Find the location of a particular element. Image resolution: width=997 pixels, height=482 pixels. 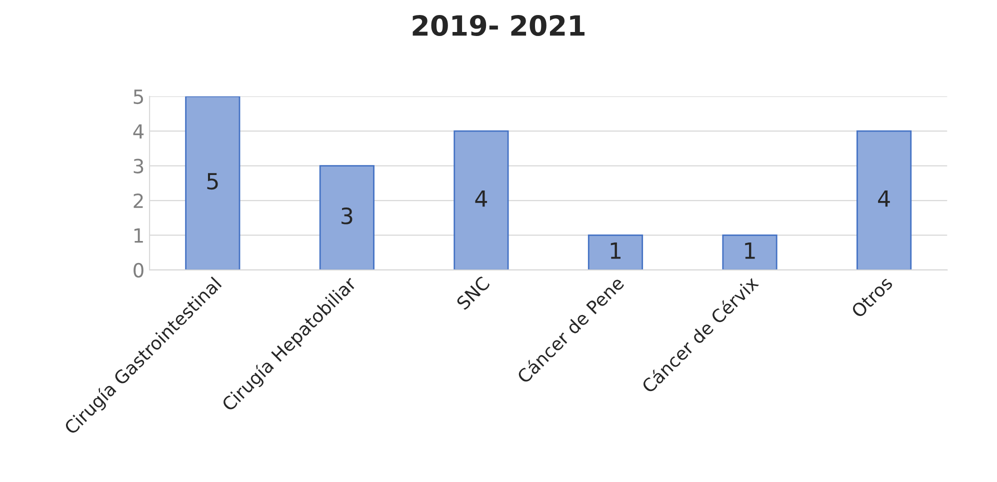

y-tick-label: 4 is located at coordinates (138, 131).